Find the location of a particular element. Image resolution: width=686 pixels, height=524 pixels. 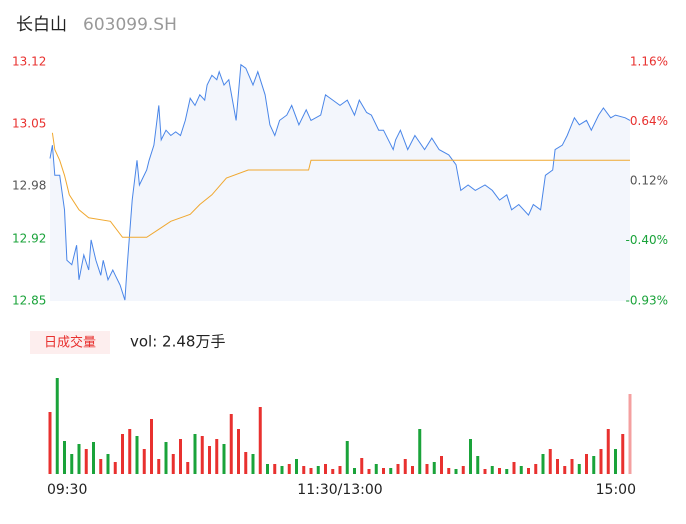

label-box is located at coordinates (70, 342).